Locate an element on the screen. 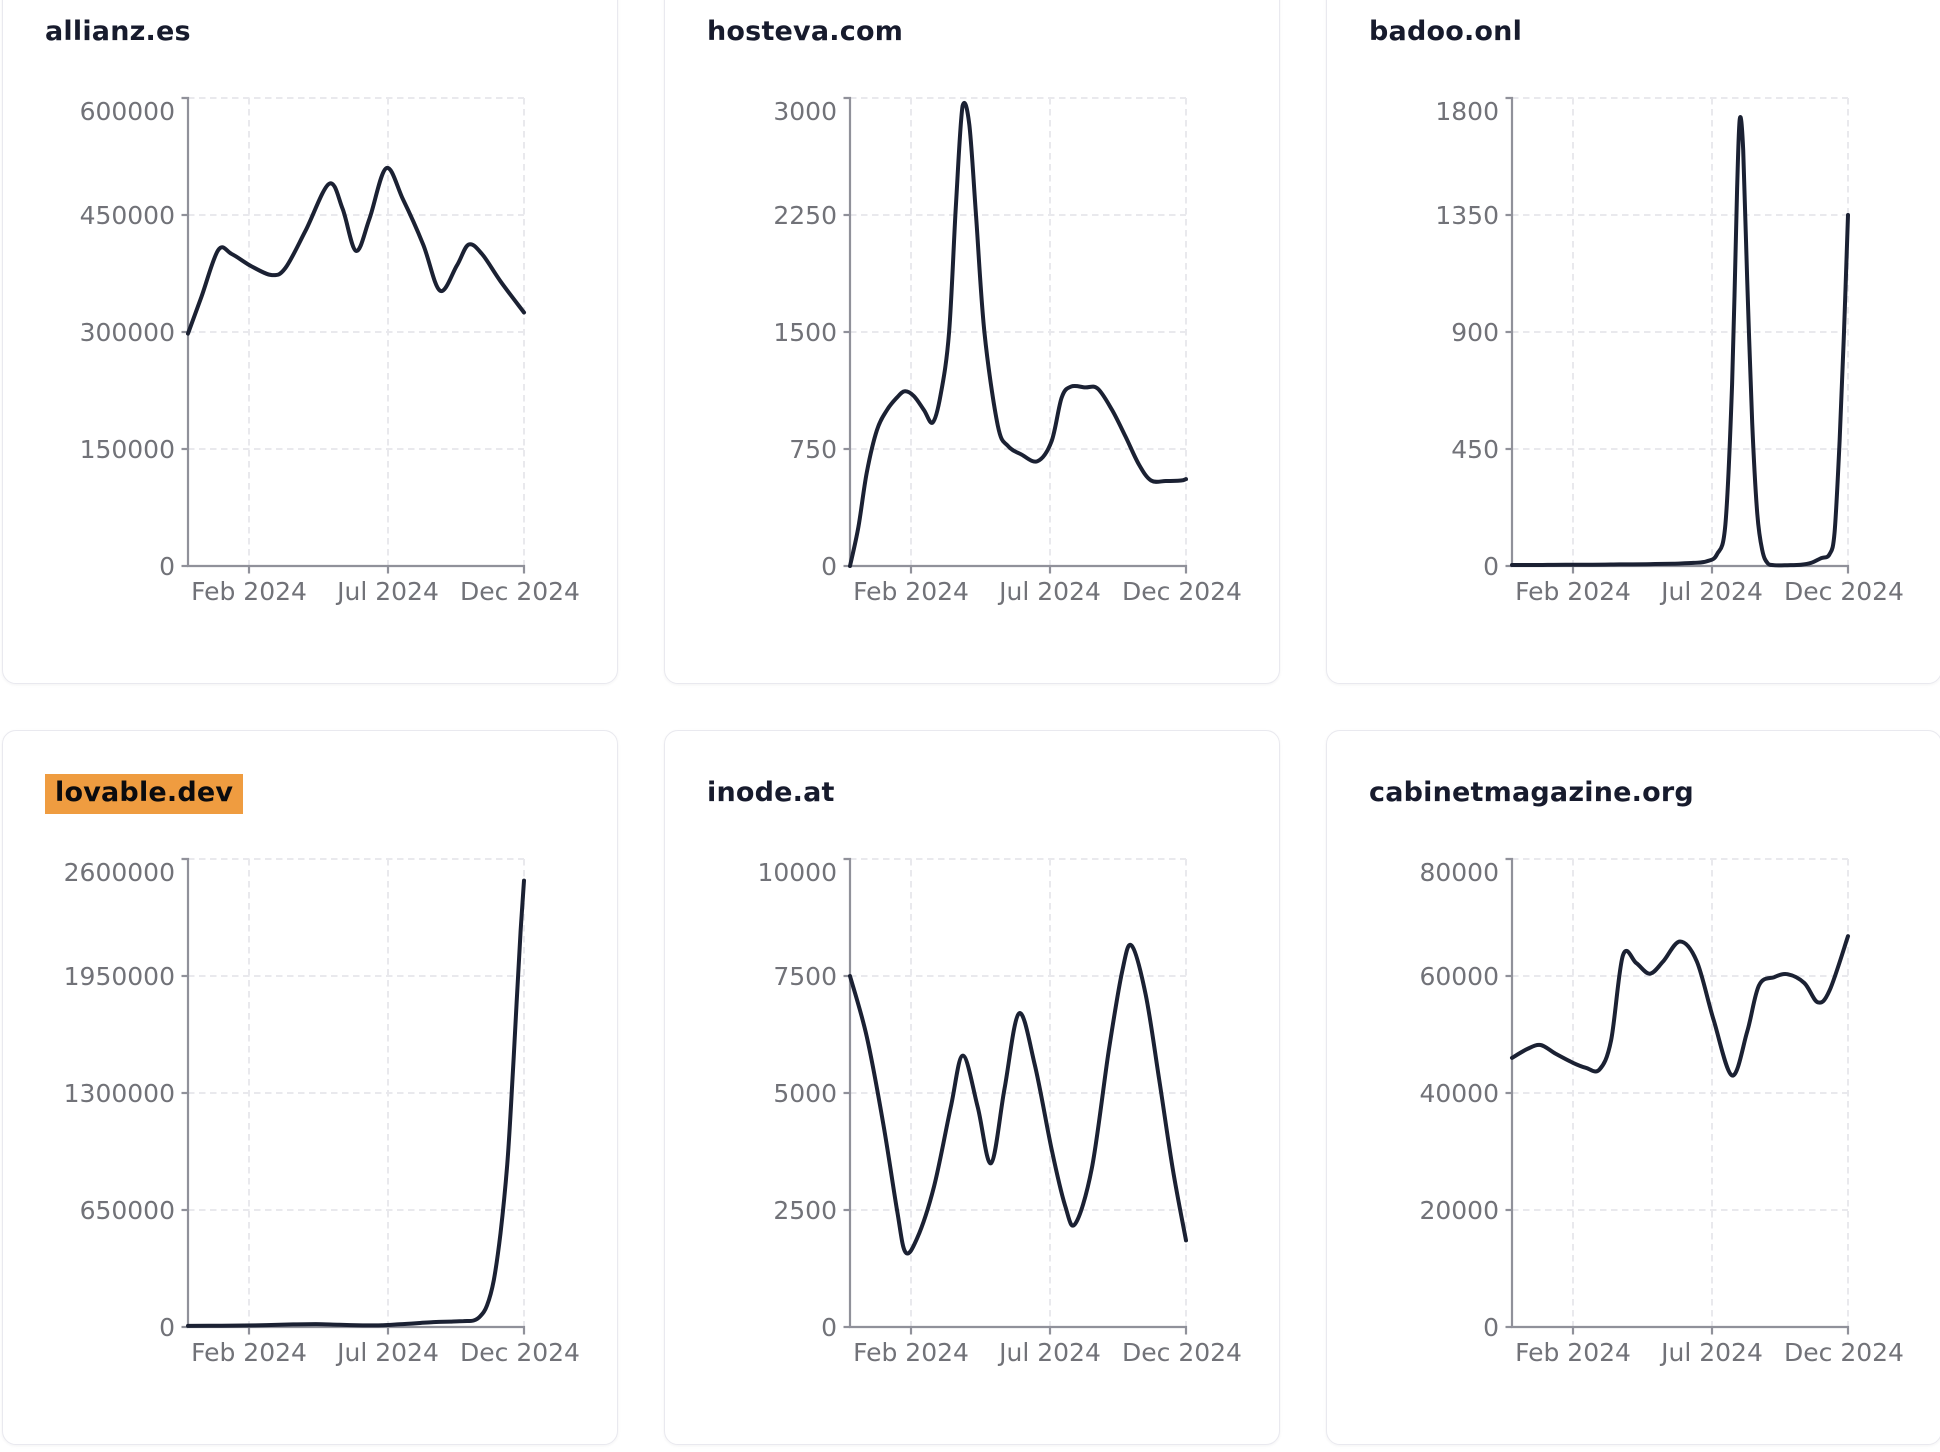 The height and width of the screenshot is (1452, 1940). y-tick-label: 900 is located at coordinates (1475, 332).